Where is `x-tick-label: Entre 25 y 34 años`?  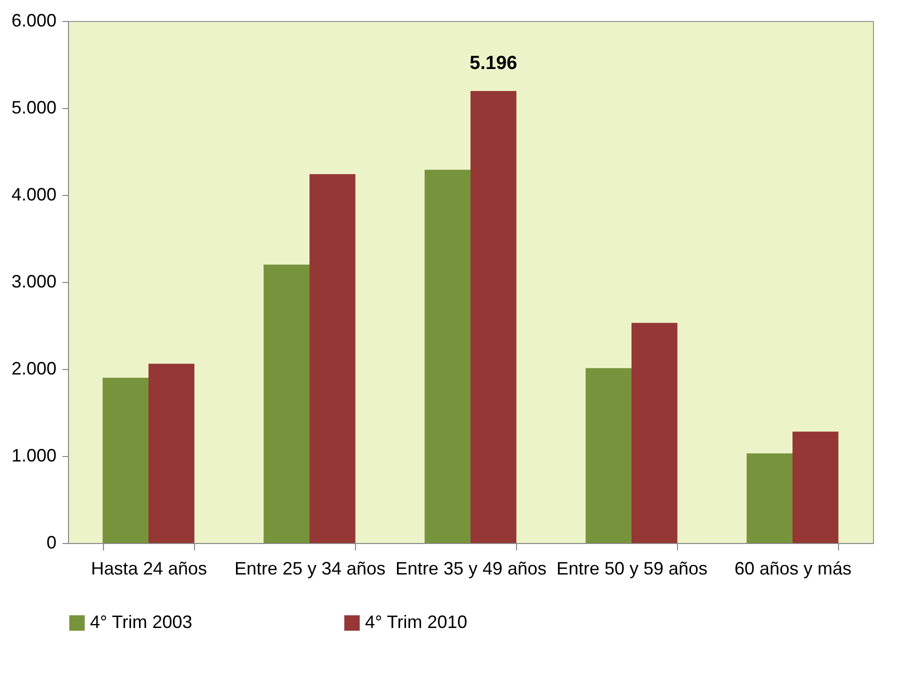
x-tick-label: Entre 25 y 34 años is located at coordinates (310, 568).